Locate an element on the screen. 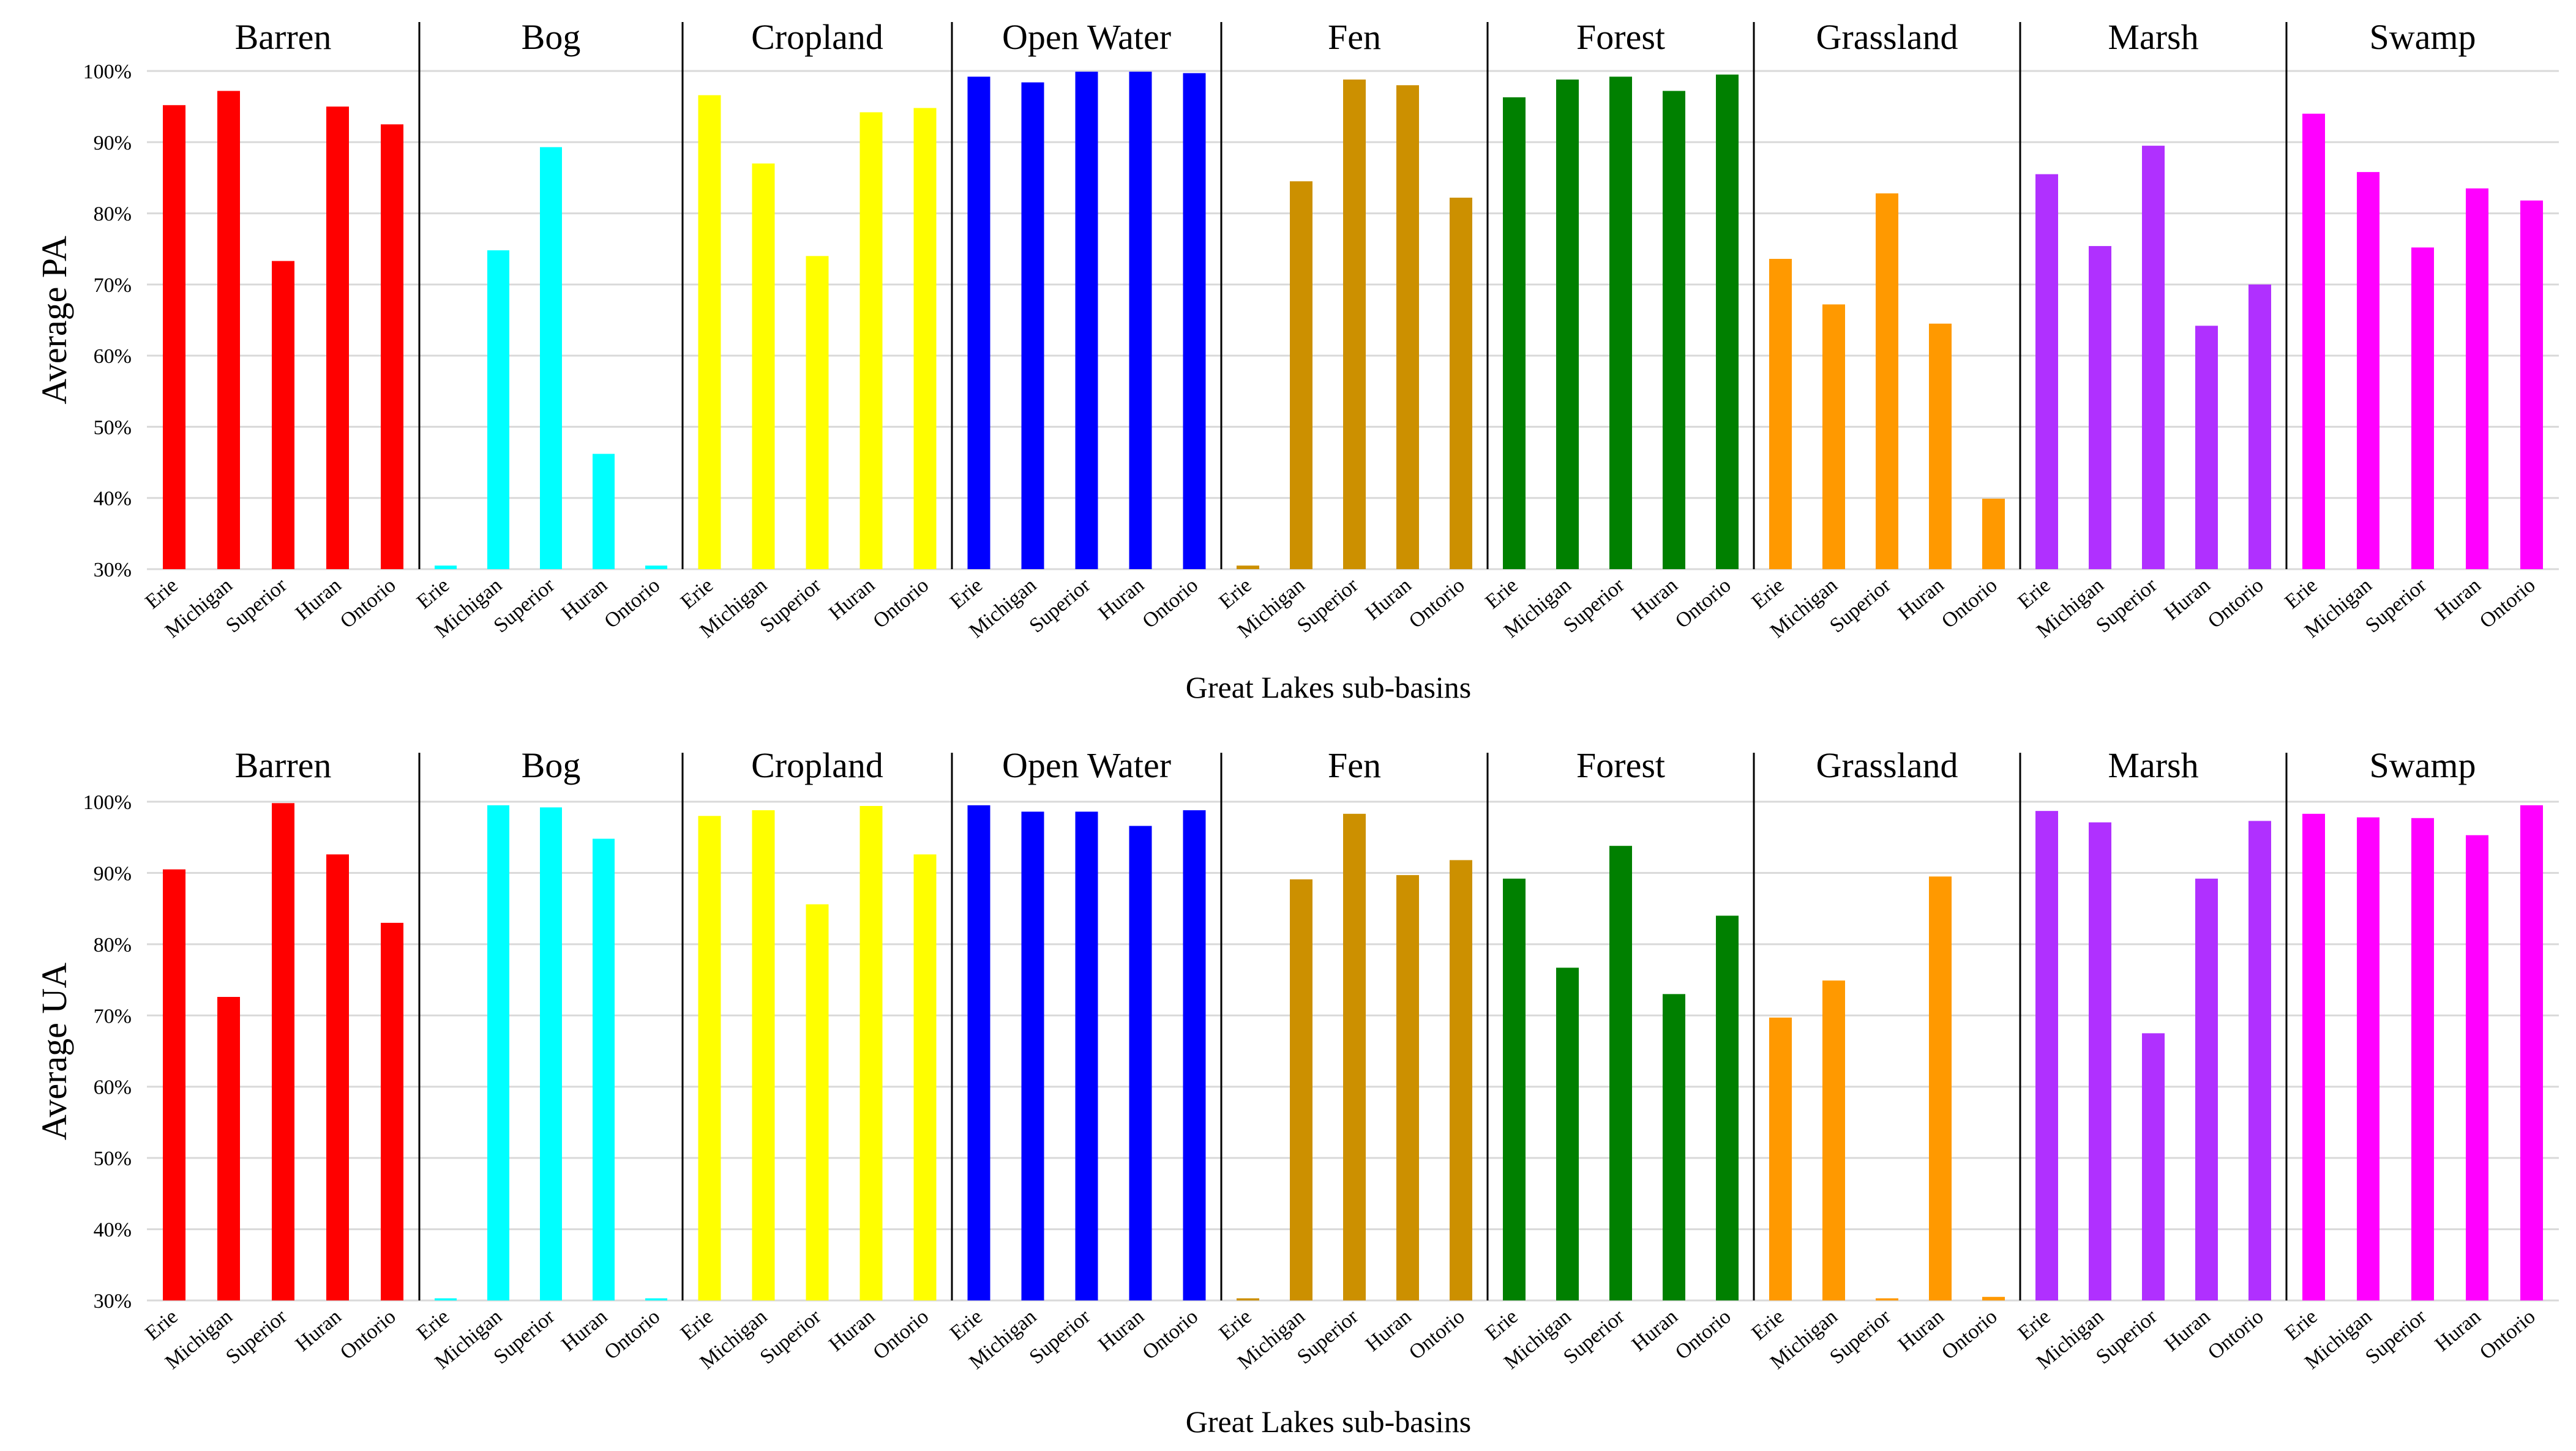  bar-cropland-huran is located at coordinates (871, 341).